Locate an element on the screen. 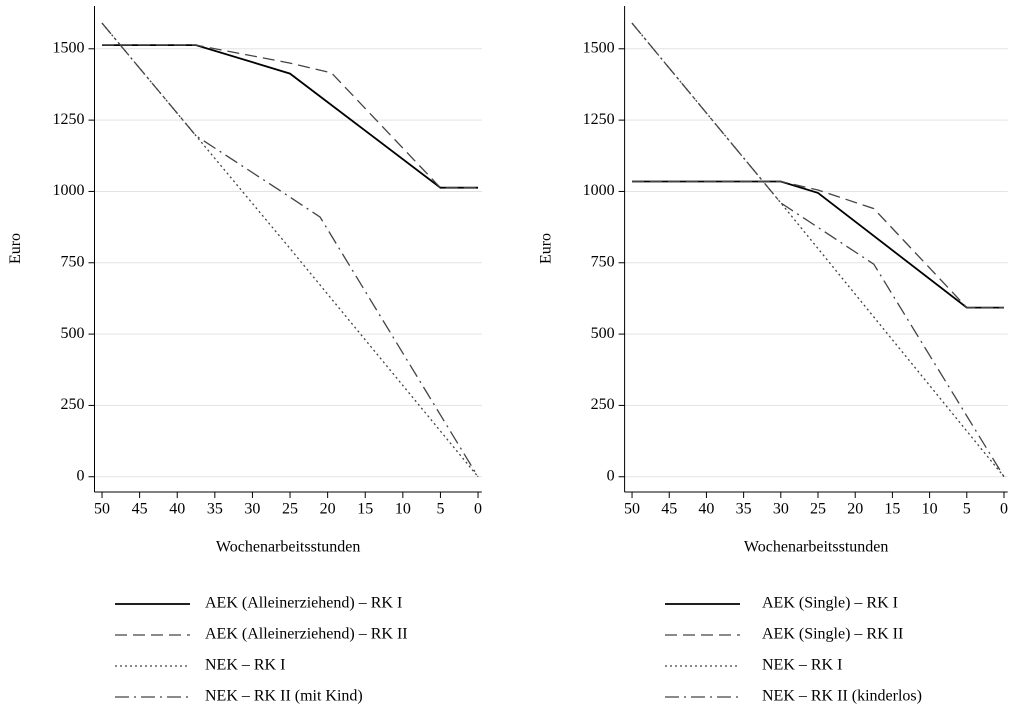 This screenshot has height=710, width=1011. legend-label: AEK (Alleinerziehend) – RK I is located at coordinates (303, 603).